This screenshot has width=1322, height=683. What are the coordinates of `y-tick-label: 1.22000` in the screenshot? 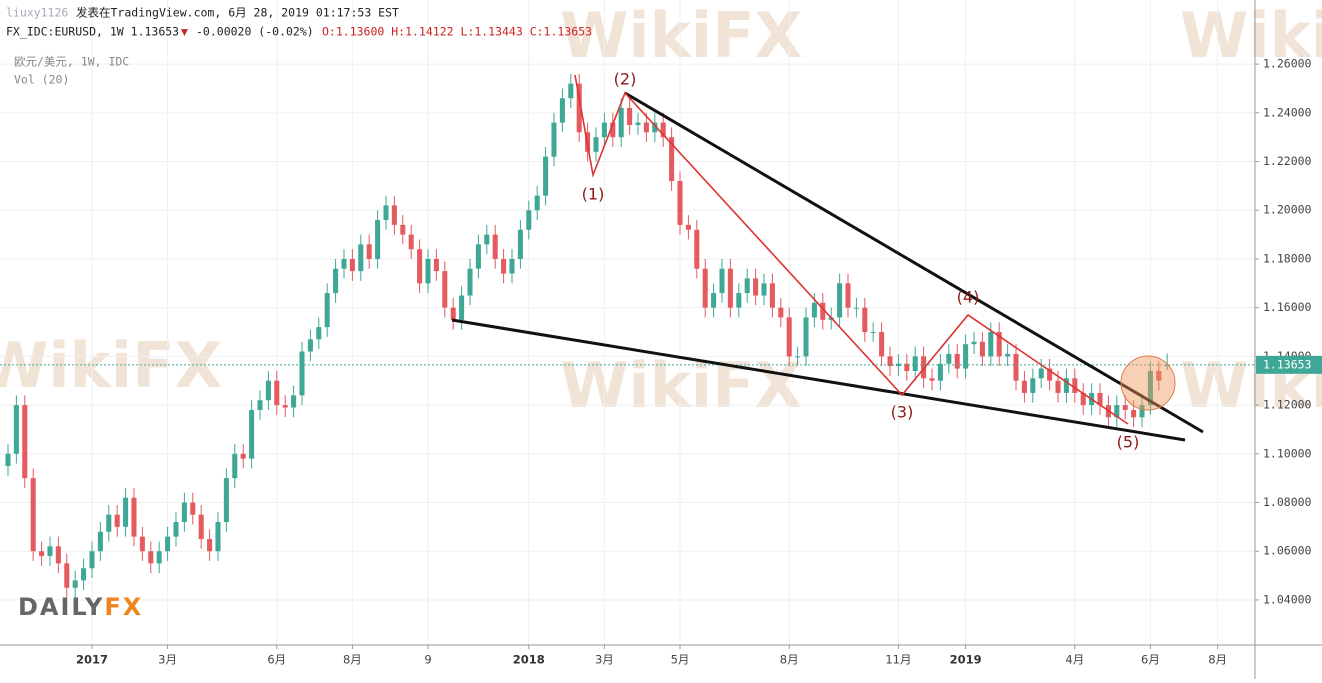 It's located at (1287, 161).